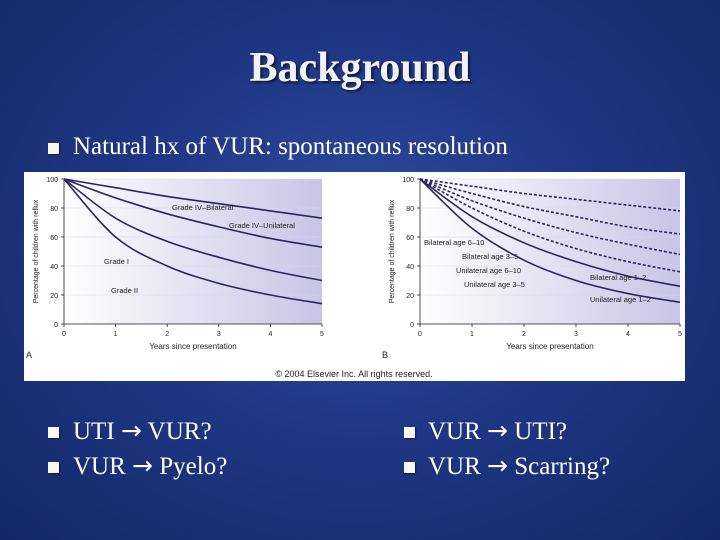 This screenshot has width=720, height=540. I want to click on bullet-vur-pyelo: VUR → Pyelo?, so click(150, 466).